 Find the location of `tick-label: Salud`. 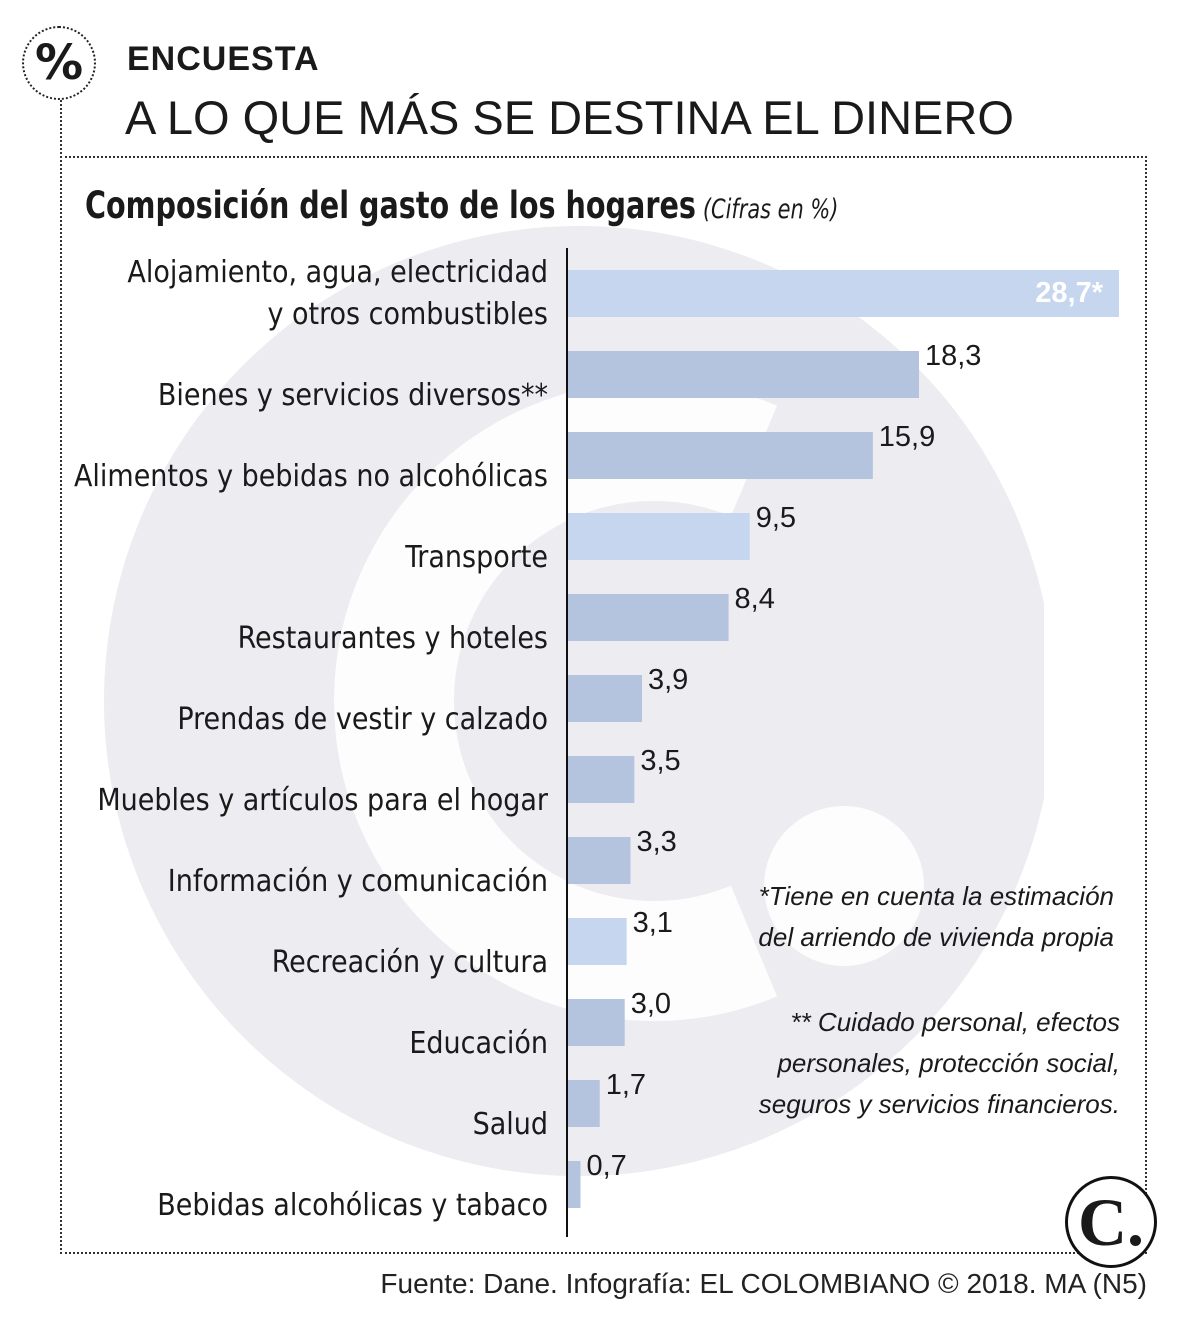

tick-label: Salud is located at coordinates (510, 1124).